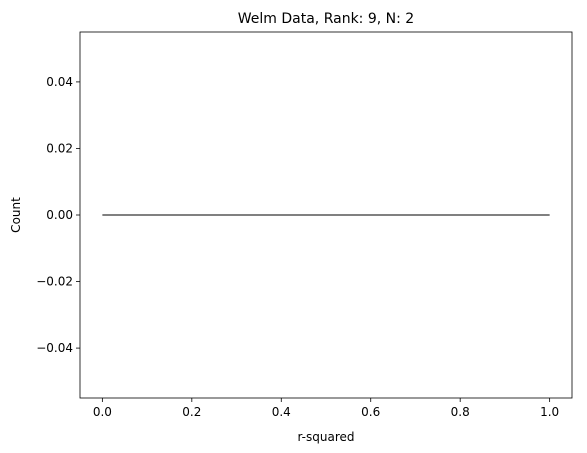  Describe the element at coordinates (54, 348) in the screenshot. I see `y-tick-label: −0.04` at that location.